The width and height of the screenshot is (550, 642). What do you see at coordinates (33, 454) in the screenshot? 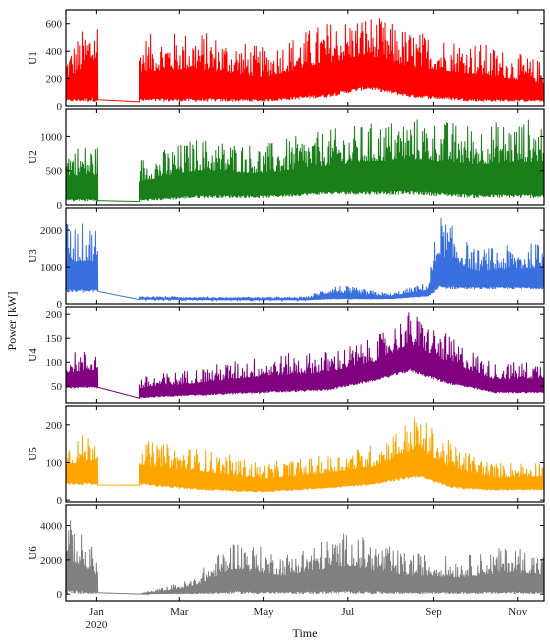
I see `panel-label-u5: U5` at bounding box center [33, 454].